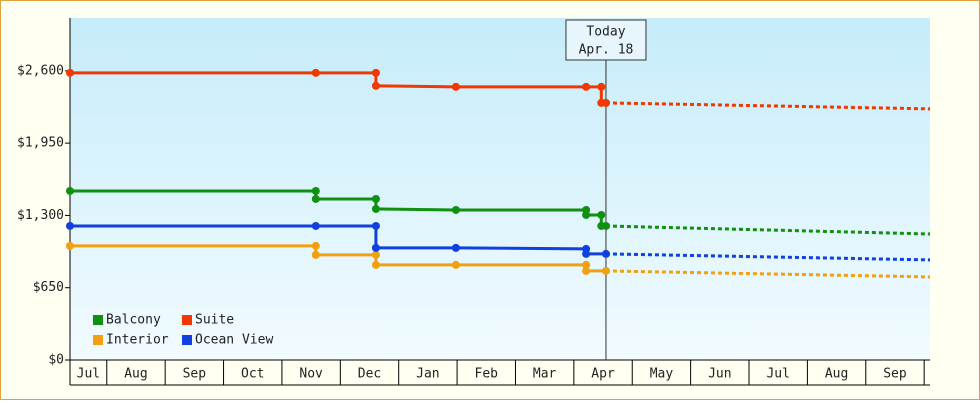 This screenshot has height=404, width=980. I want to click on x-tick-label: May, so click(662, 374).